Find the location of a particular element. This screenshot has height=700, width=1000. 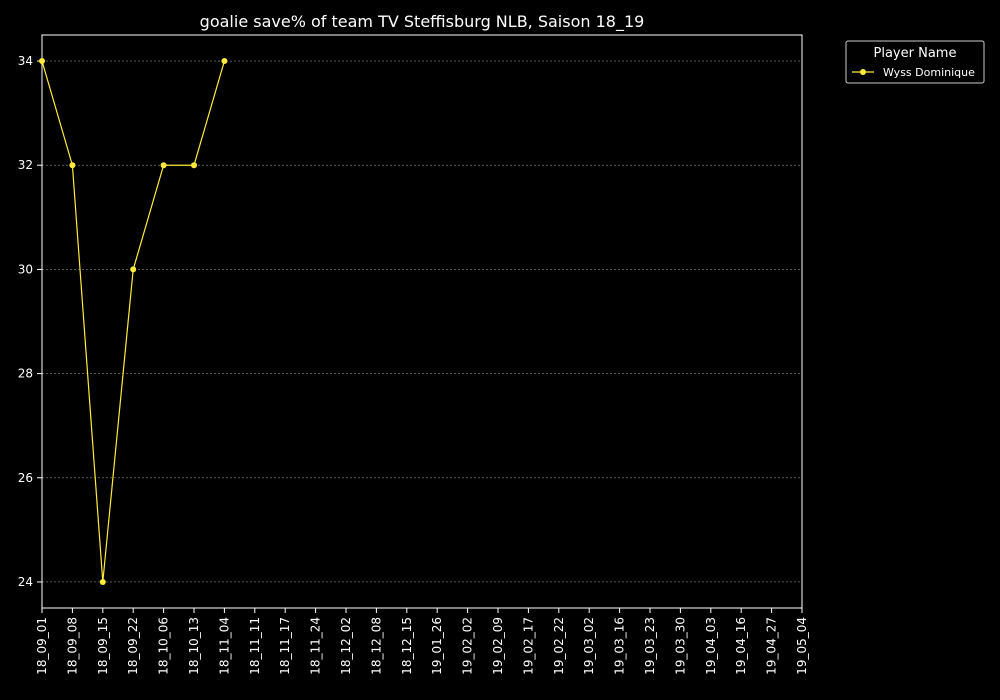

x-tick-label: 19_02_09 is located at coordinates (498, 646).